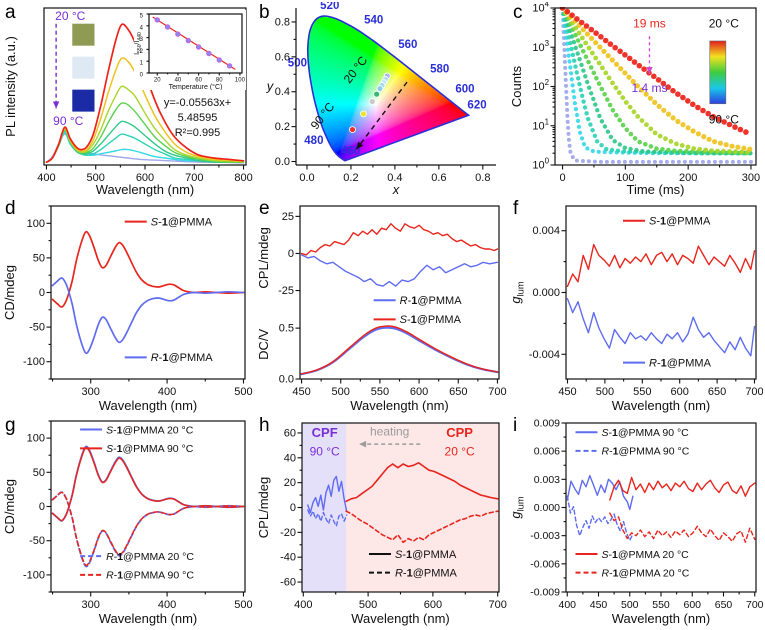 This screenshot has height=630, width=765. Describe the element at coordinates (198, 133) in the screenshot. I see `svg-text: R²=0.995` at that location.